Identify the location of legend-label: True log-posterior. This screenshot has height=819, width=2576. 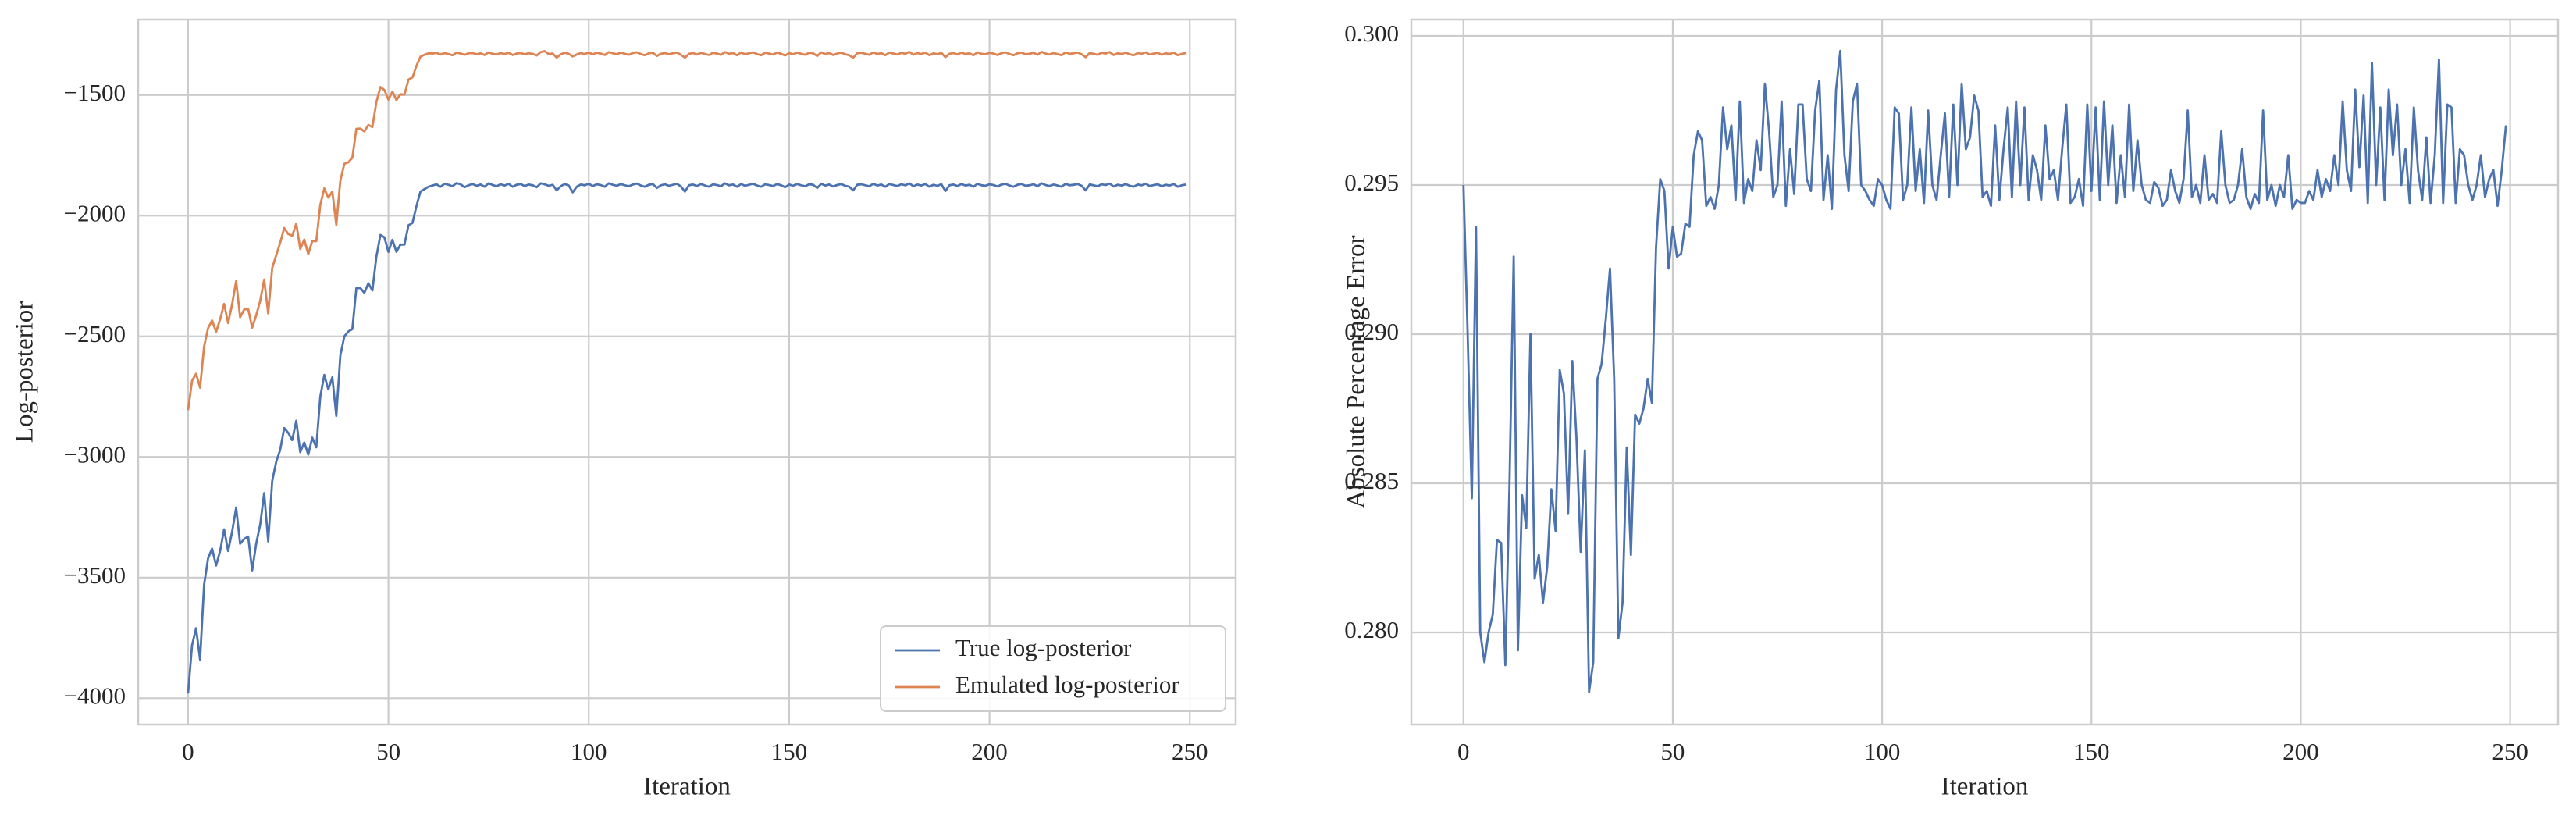
(1043, 647).